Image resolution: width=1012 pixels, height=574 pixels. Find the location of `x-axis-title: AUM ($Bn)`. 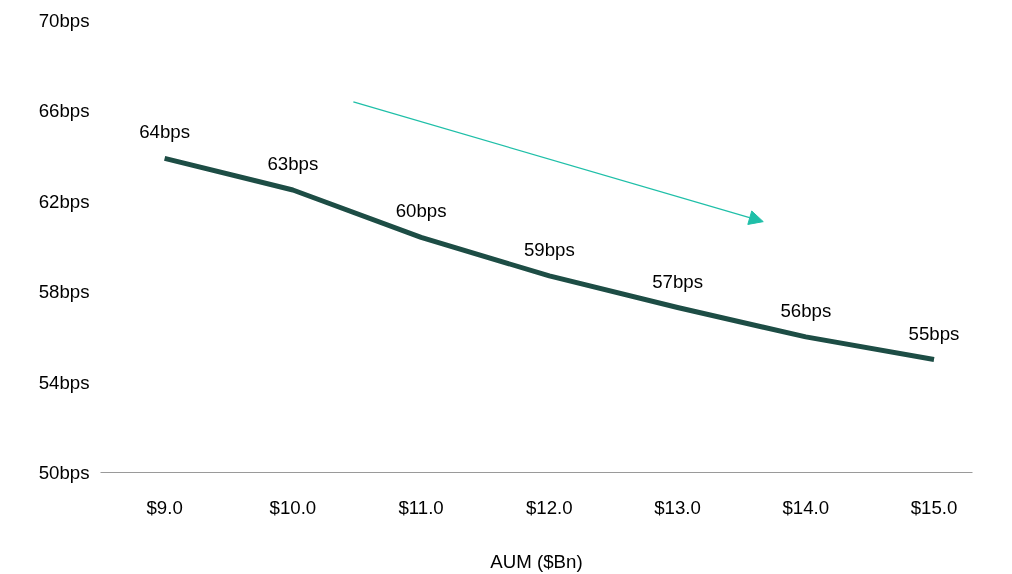

x-axis-title: AUM ($Bn) is located at coordinates (536, 561).